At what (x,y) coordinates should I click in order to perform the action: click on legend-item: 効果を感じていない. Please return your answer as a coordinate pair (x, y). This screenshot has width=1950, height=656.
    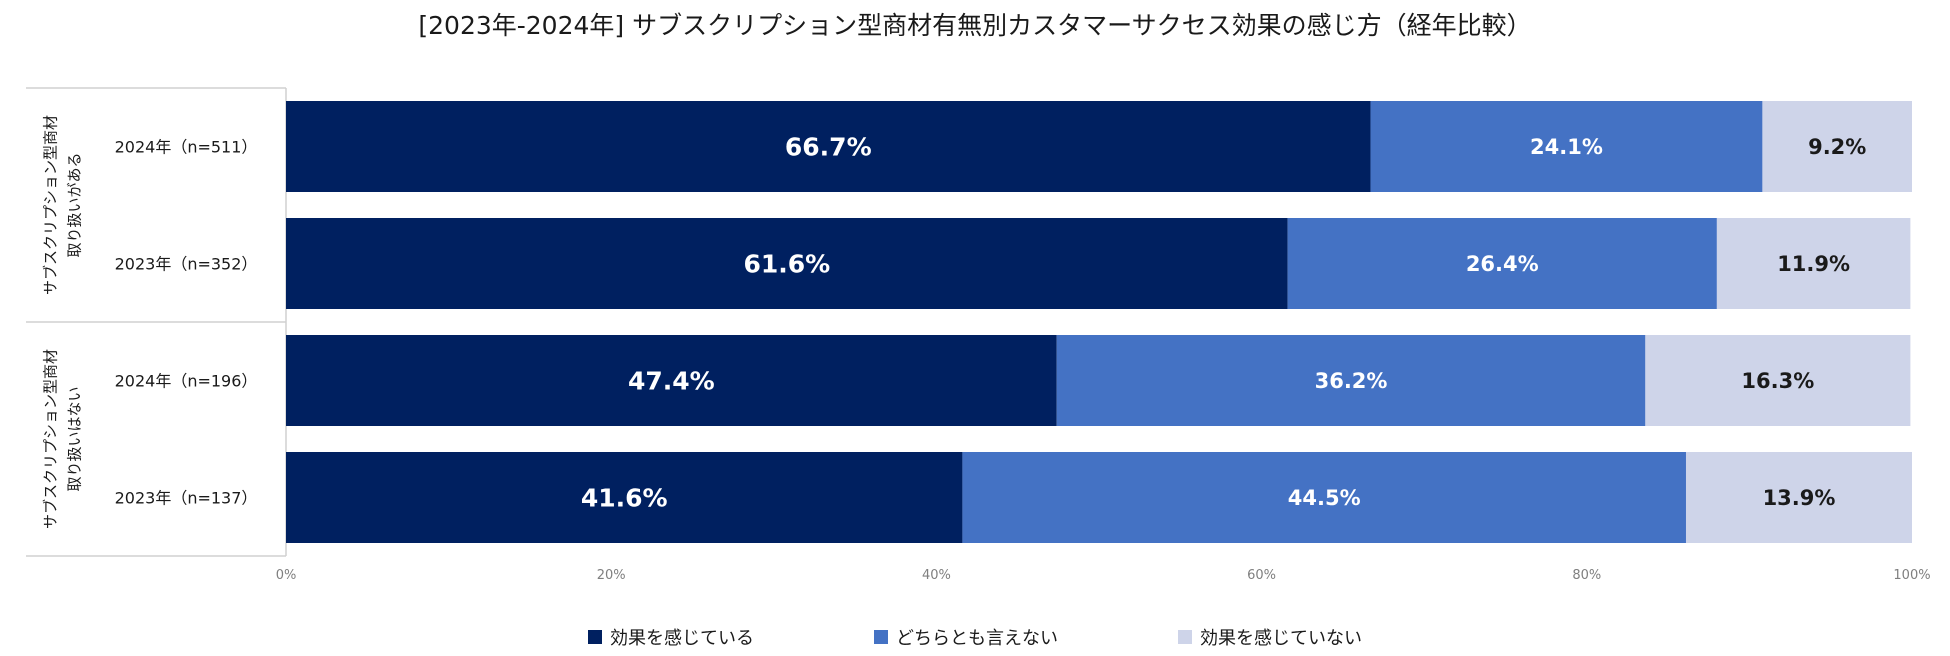
    Looking at the image, I should click on (1270, 637).